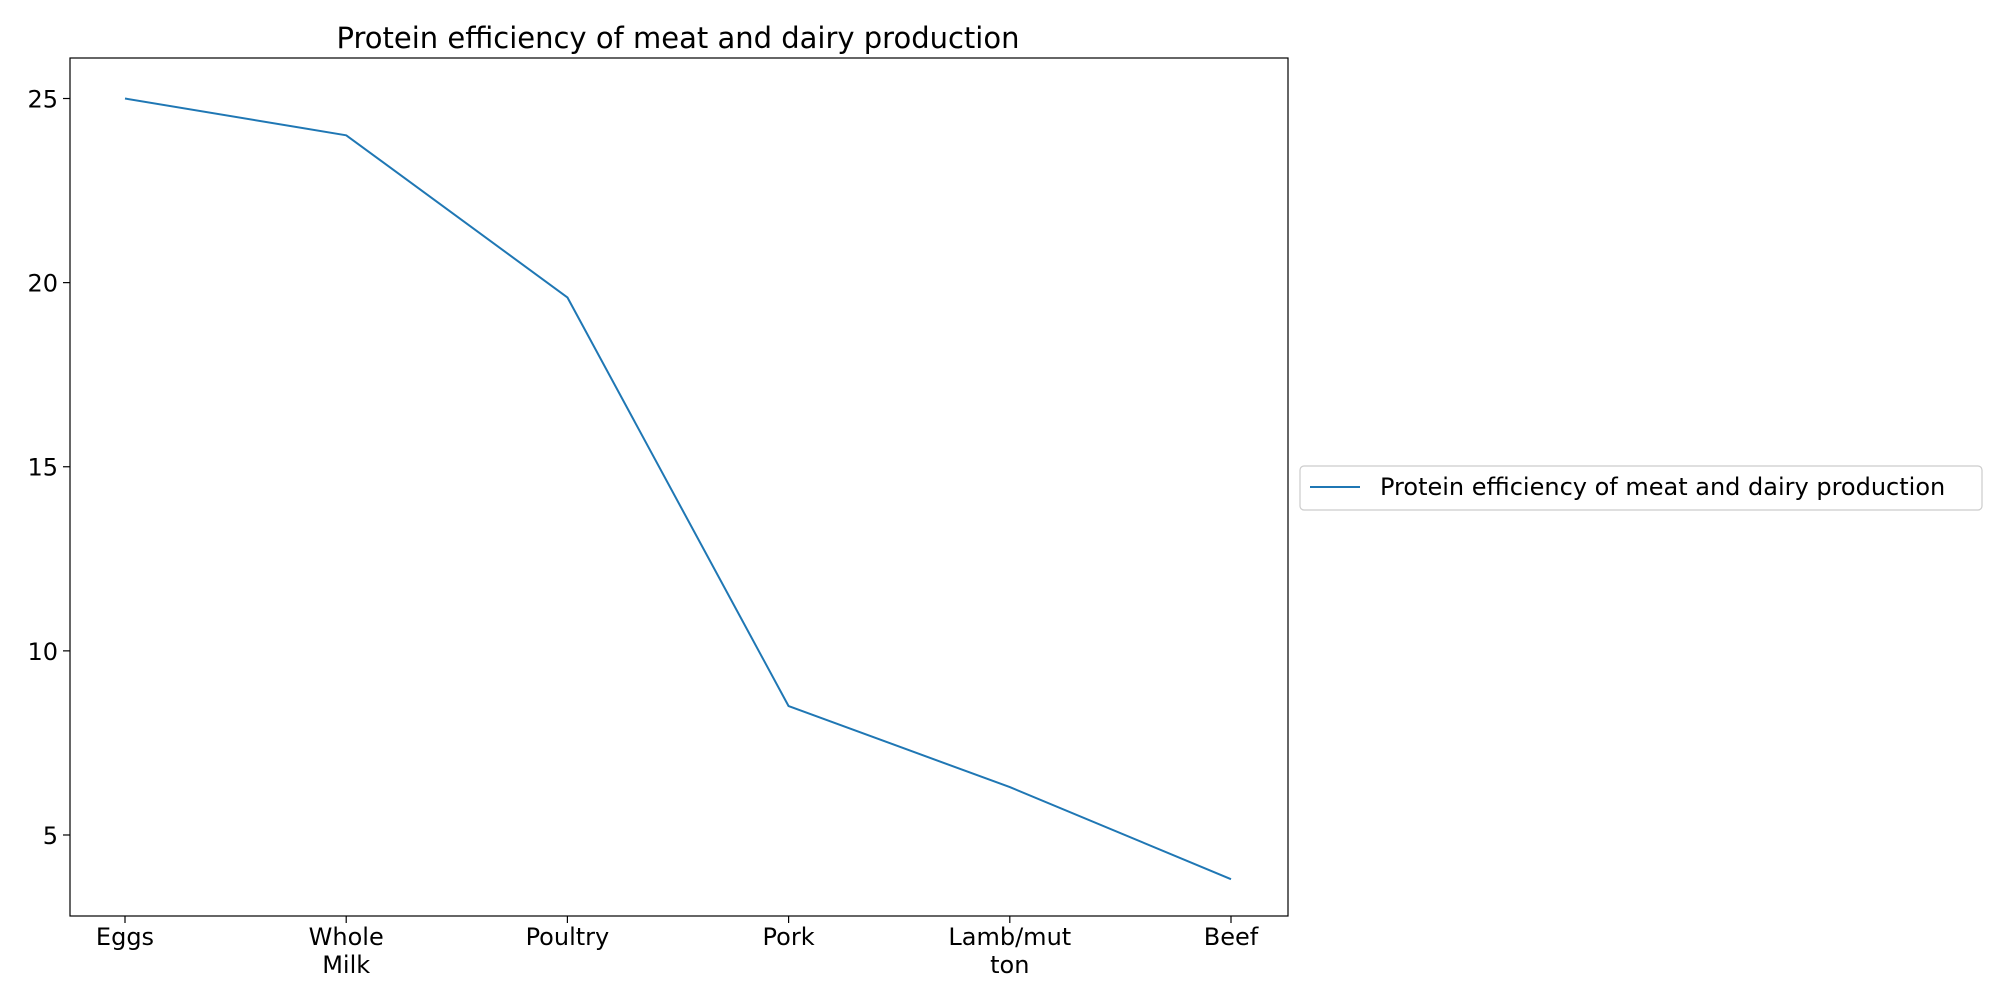 The height and width of the screenshot is (1000, 2000). Describe the element at coordinates (677, 947) in the screenshot. I see `x-axis: Eggs Whole Milk Poultry Pork Lamb/mut ton Beef` at that location.